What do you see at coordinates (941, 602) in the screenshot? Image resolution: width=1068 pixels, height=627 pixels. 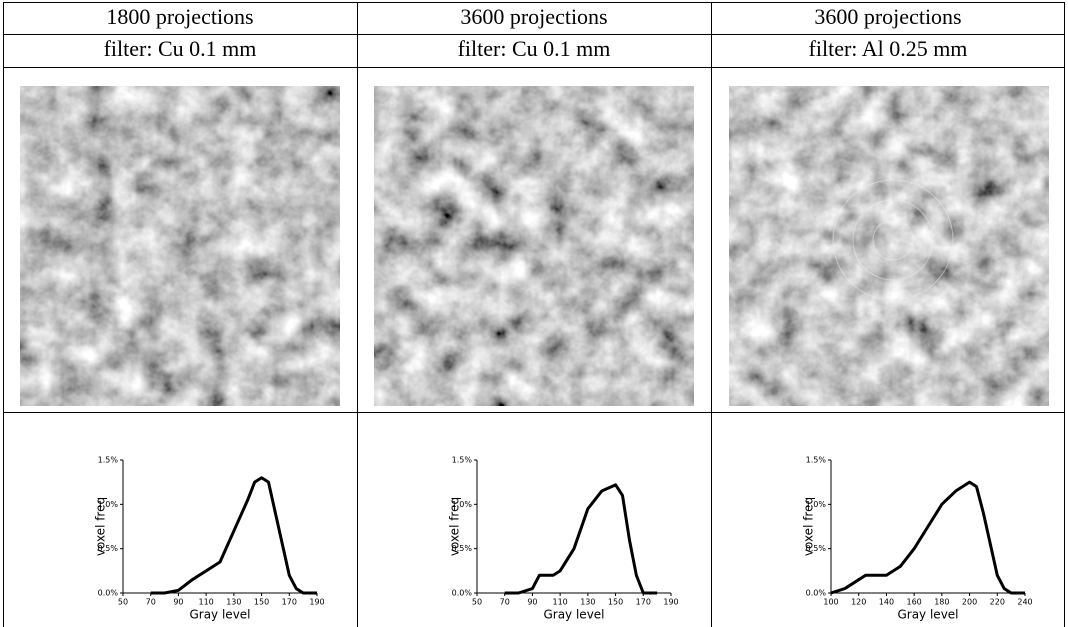 I see `x-tick-label: 180` at bounding box center [941, 602].